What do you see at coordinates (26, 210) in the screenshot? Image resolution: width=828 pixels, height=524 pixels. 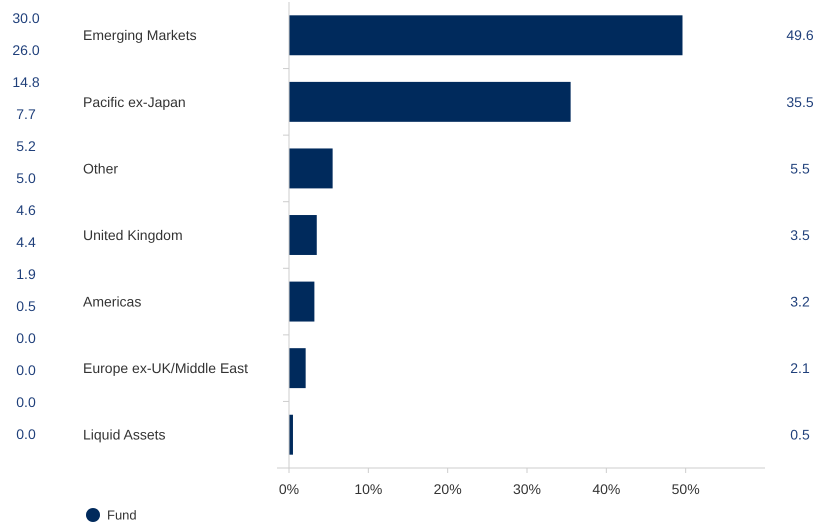 I see `text: 4.6` at bounding box center [26, 210].